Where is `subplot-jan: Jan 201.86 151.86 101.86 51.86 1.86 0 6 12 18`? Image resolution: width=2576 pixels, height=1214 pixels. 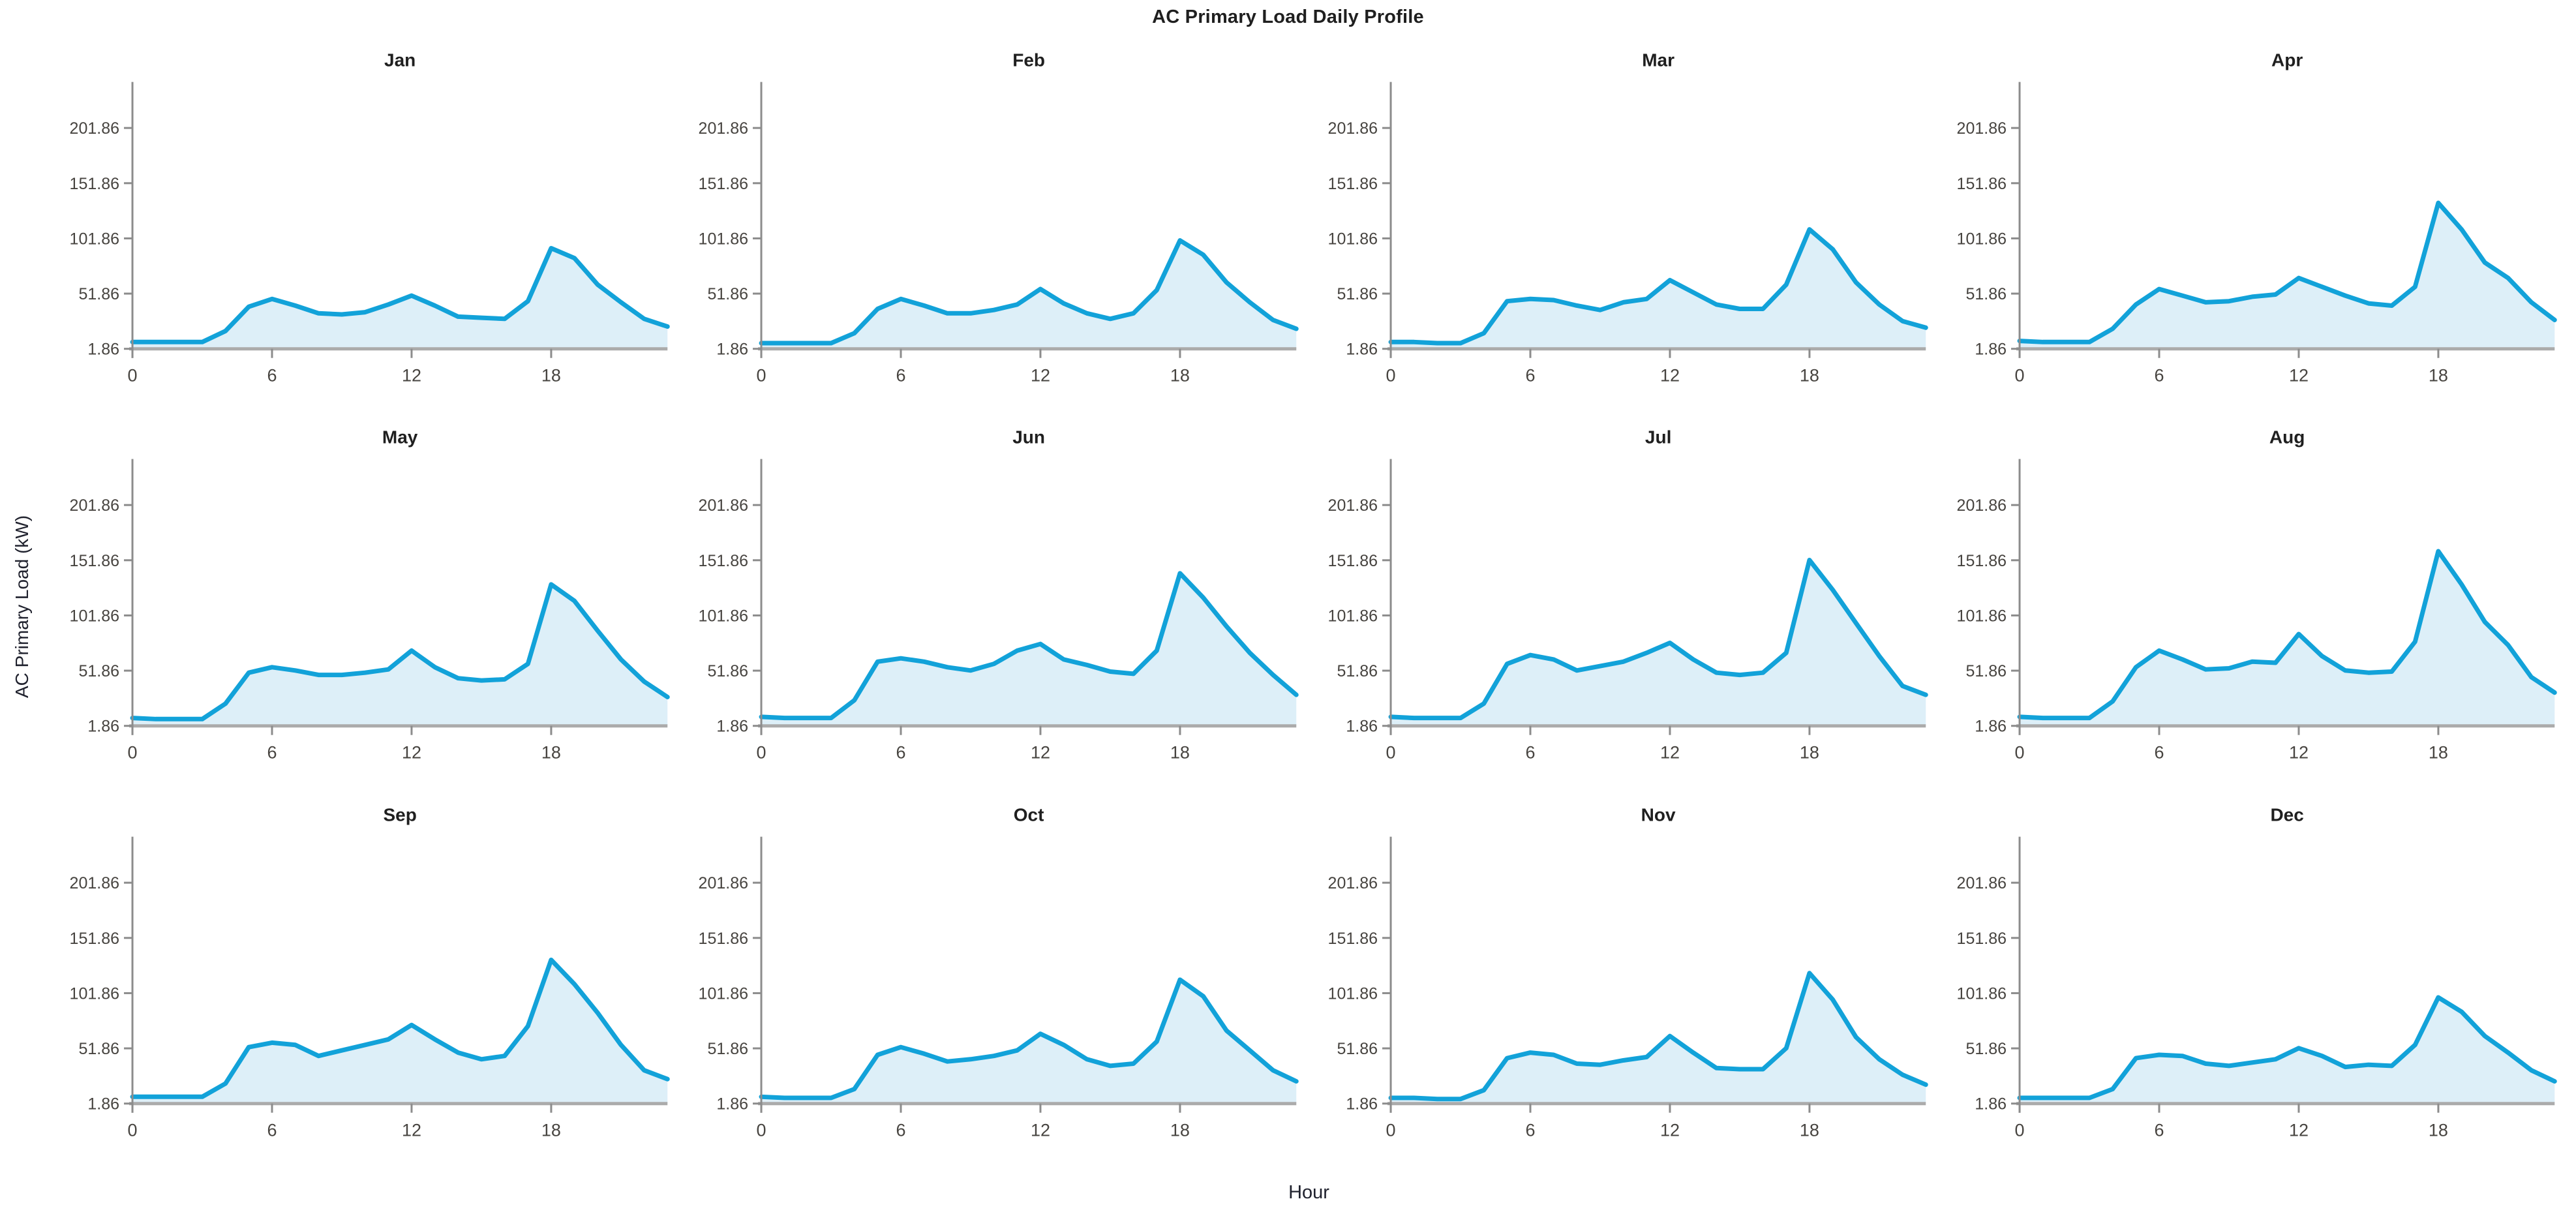
subplot-jan: Jan 201.86 151.86 101.86 51.86 1.86 0 6 12 18 is located at coordinates (366, 227).